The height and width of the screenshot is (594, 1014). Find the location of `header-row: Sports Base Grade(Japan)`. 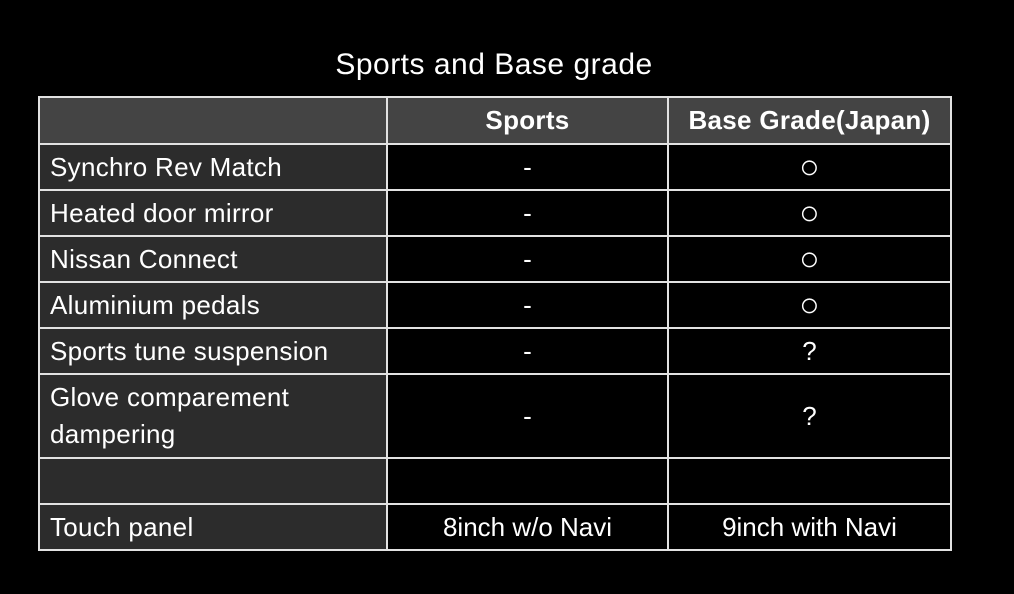

header-row: Sports Base Grade(Japan) is located at coordinates (495, 120).